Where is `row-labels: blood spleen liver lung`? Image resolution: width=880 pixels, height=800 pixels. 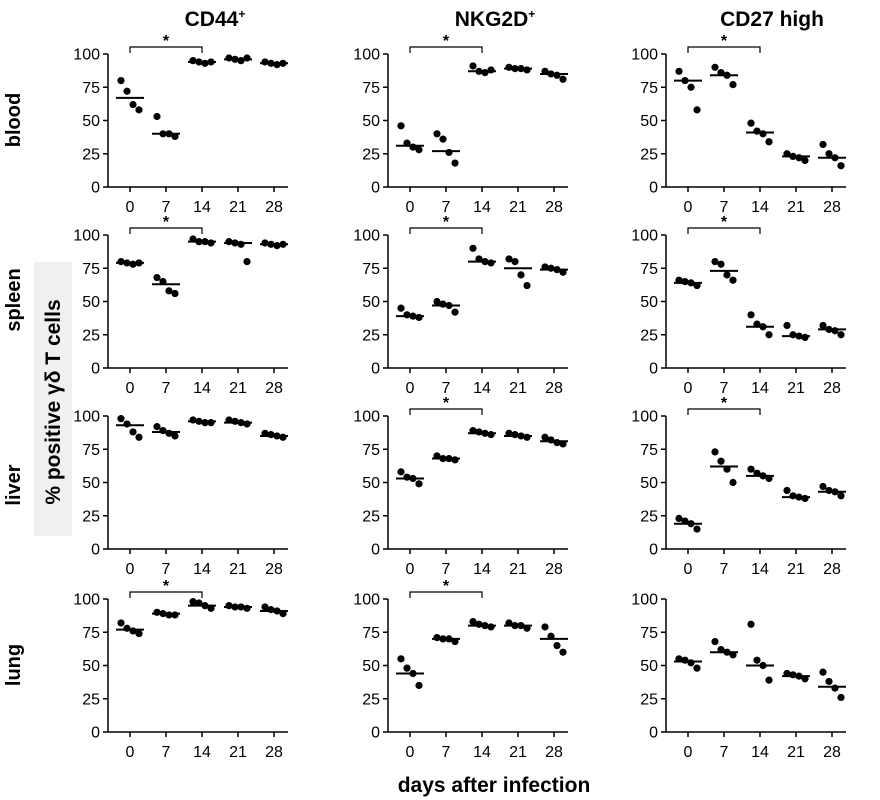
row-labels: blood spleen liver lung is located at coordinates (14, 389).